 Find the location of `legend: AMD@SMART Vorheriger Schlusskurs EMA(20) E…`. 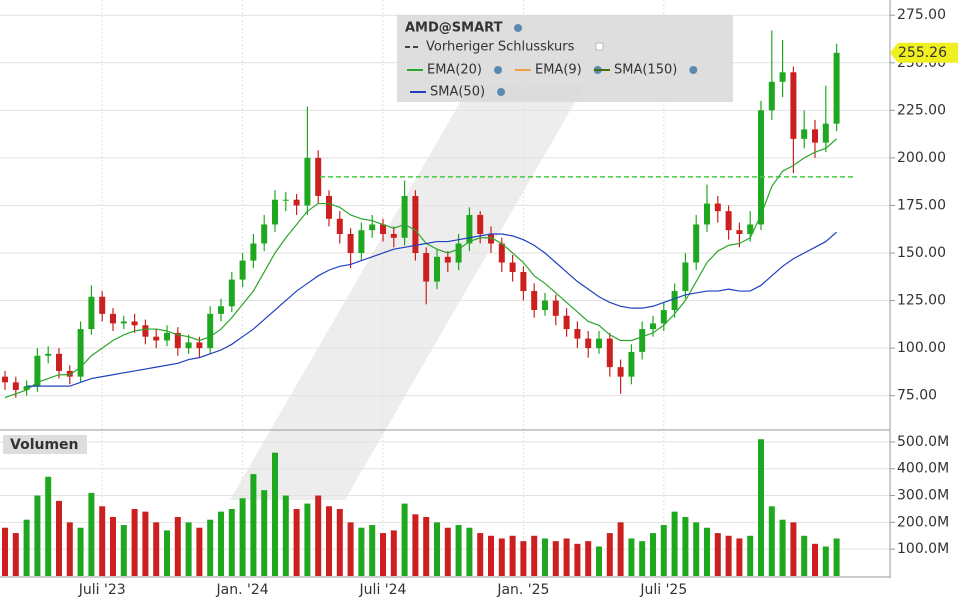

legend: AMD@SMART Vorheriger Schlusskurs EMA(20) E… is located at coordinates (565, 58).